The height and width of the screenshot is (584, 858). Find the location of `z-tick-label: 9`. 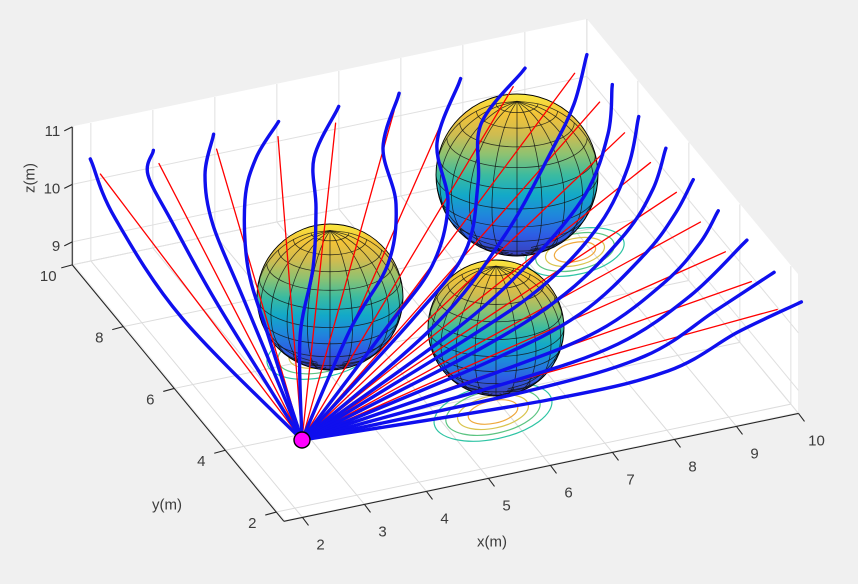

z-tick-label: 9 is located at coordinates (56, 246).